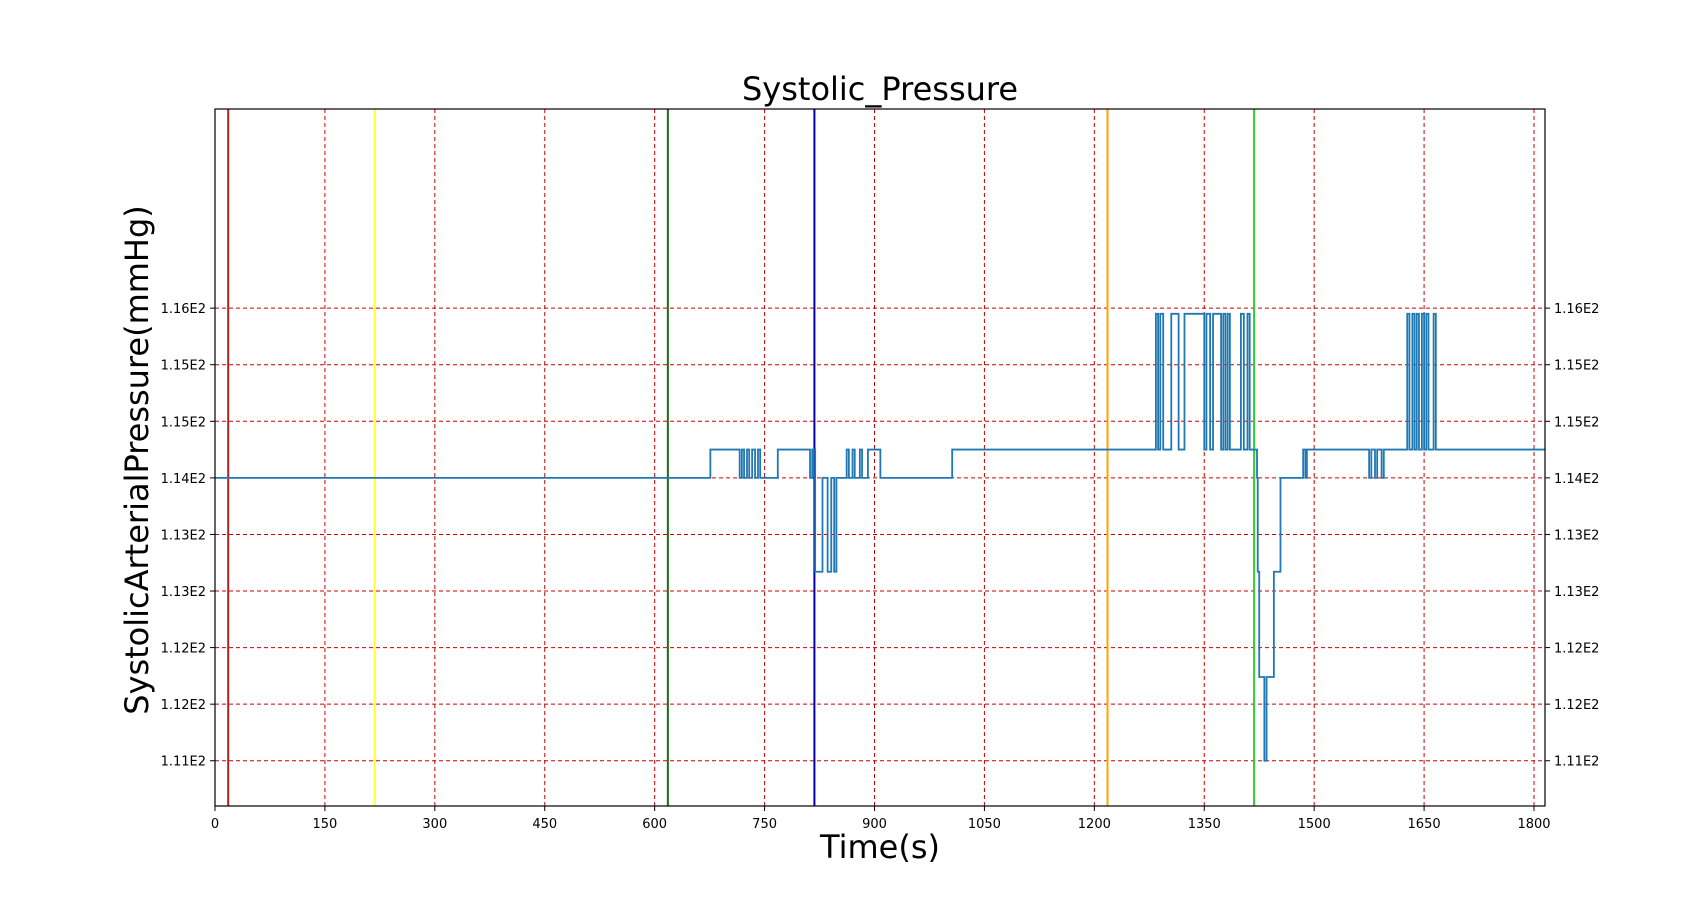 The width and height of the screenshot is (1696, 900). I want to click on x-tick-label: 1500, so click(1314, 824).